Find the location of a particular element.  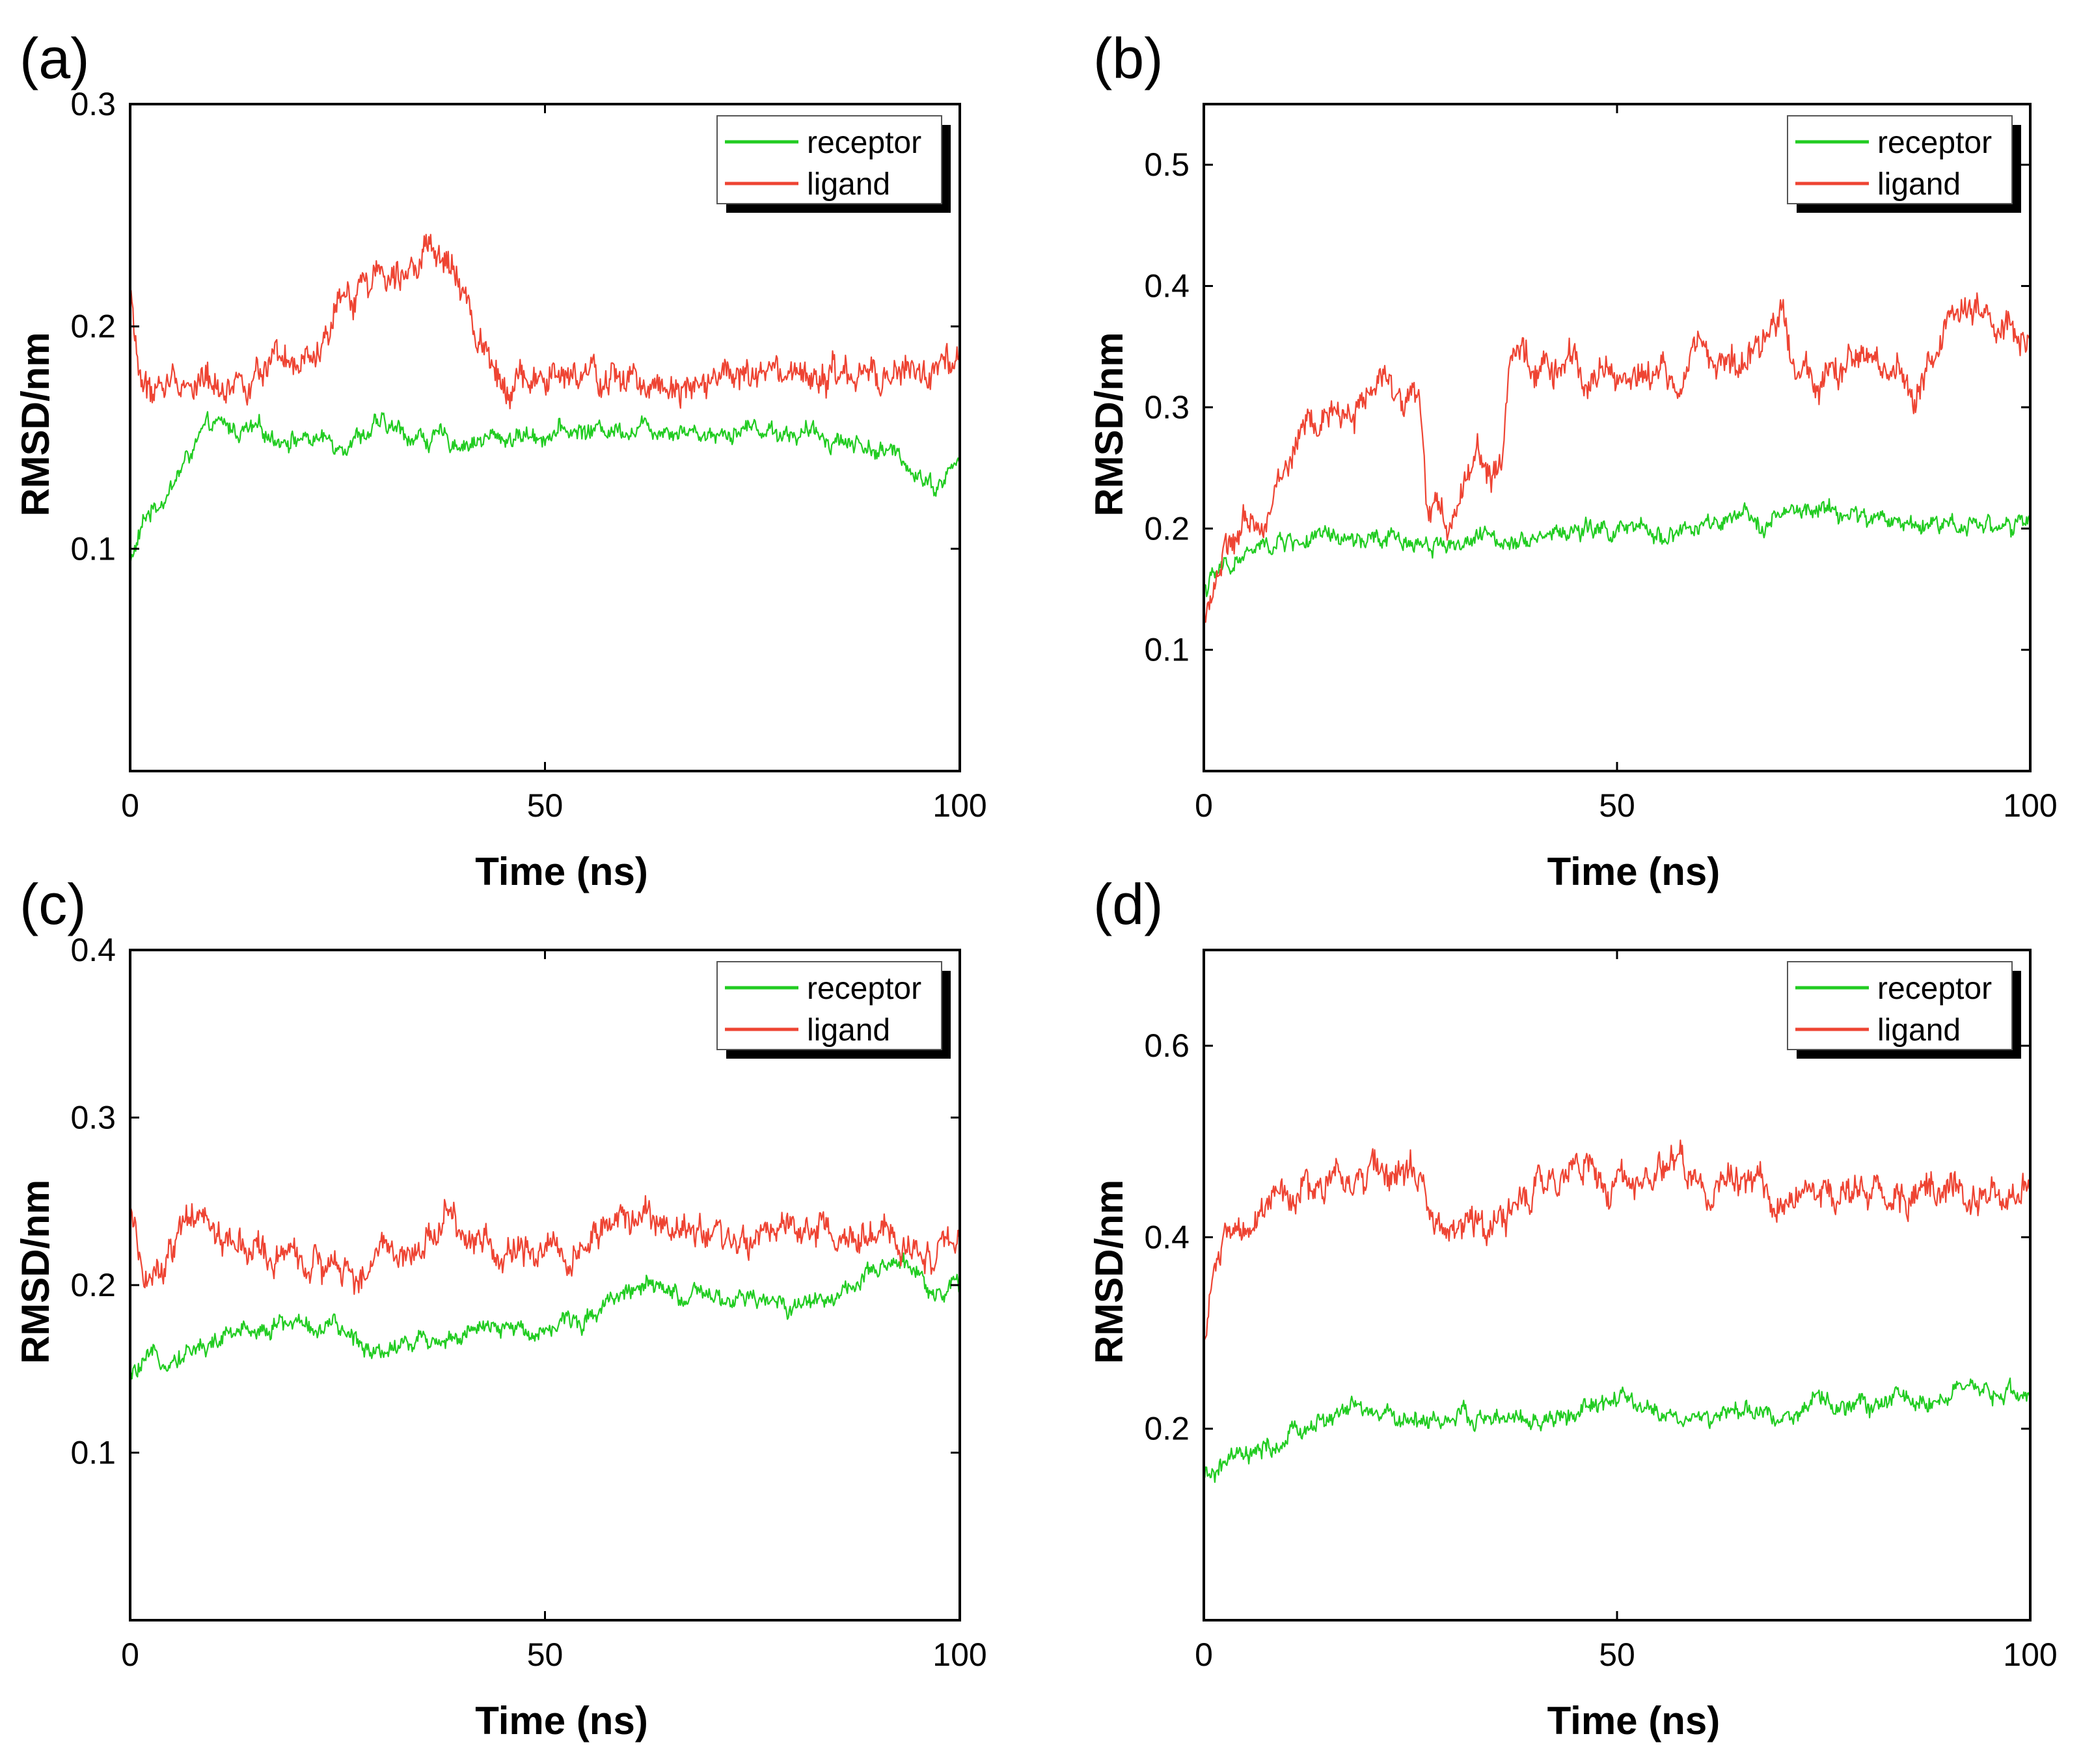

panel-label: (d) is located at coordinates (1128, 904).